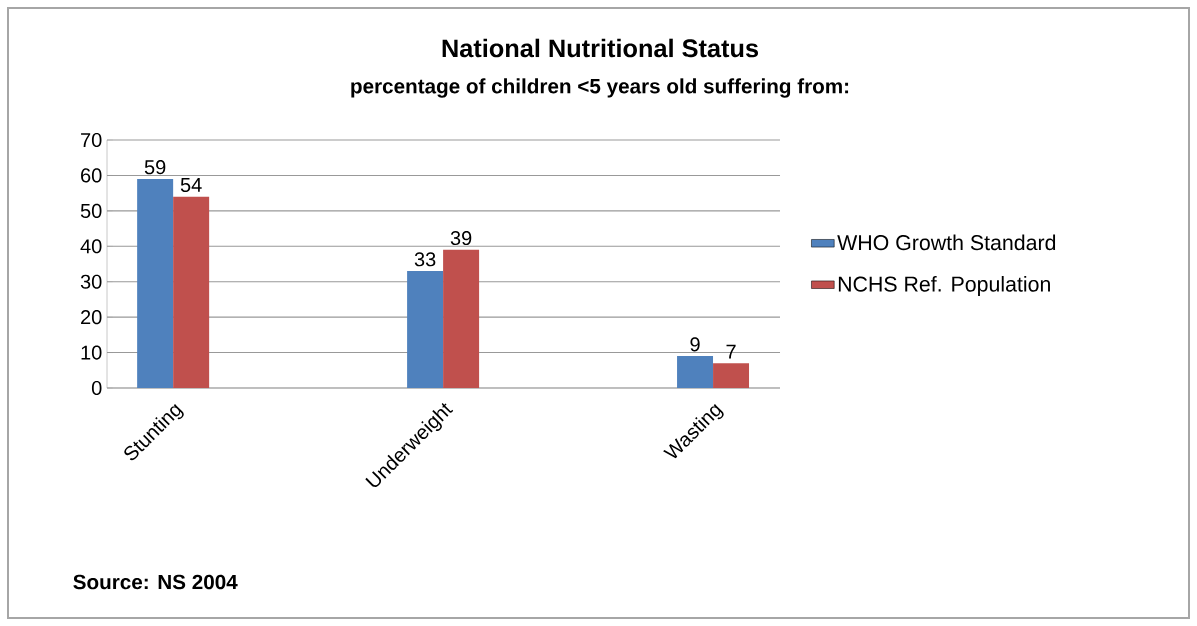 Image resolution: width=1197 pixels, height=626 pixels. I want to click on data-label: 7, so click(731, 351).